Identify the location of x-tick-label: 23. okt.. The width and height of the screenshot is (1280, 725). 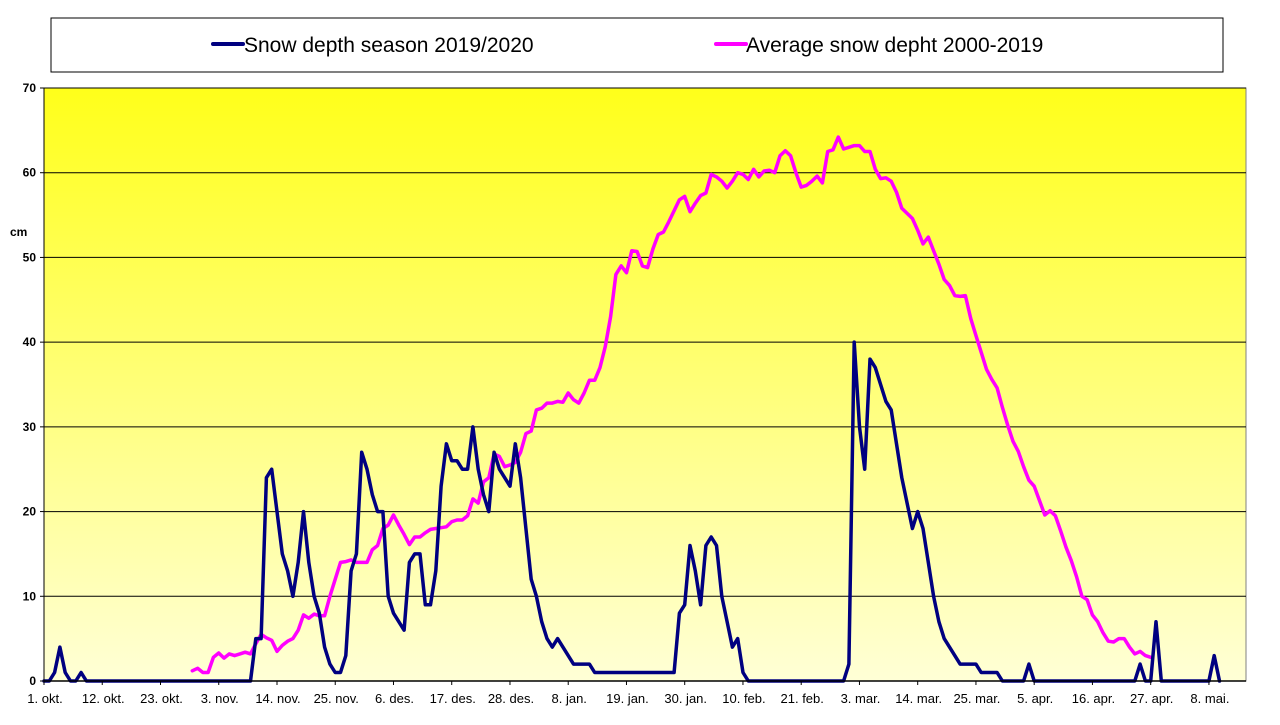
(161, 698).